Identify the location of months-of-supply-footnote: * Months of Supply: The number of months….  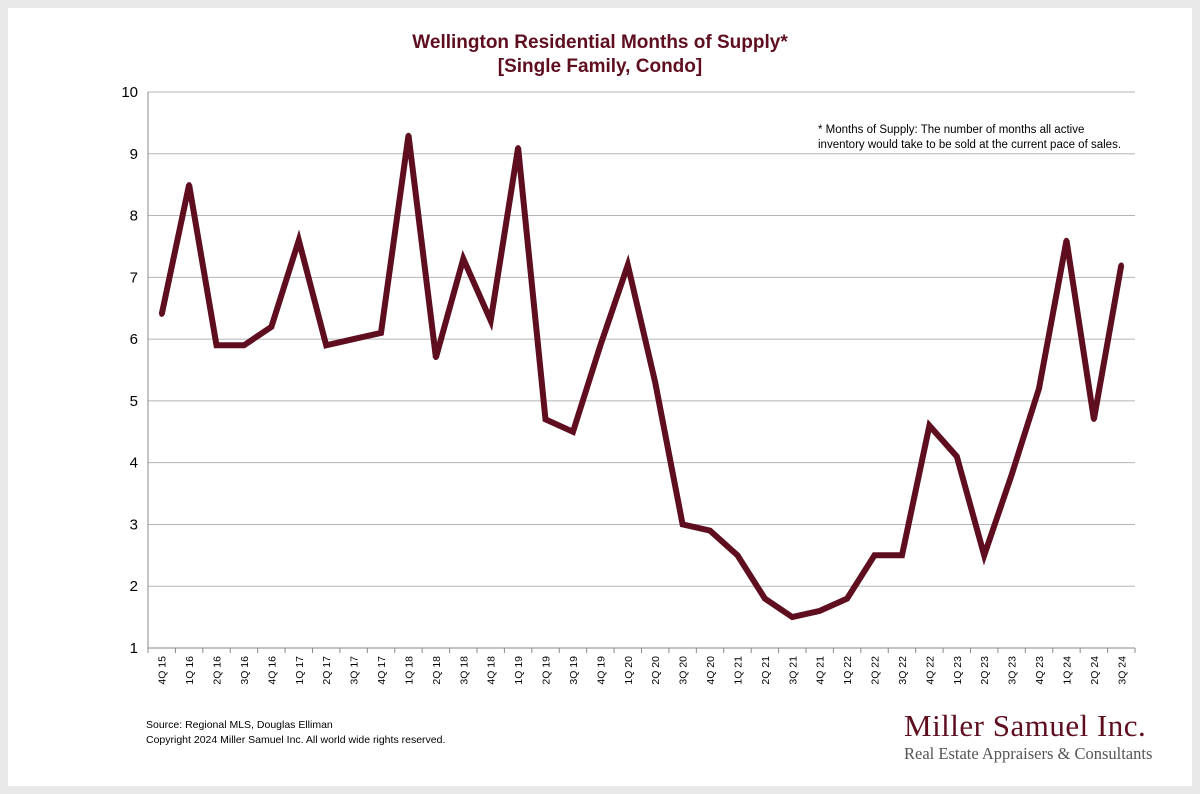
(983, 138).